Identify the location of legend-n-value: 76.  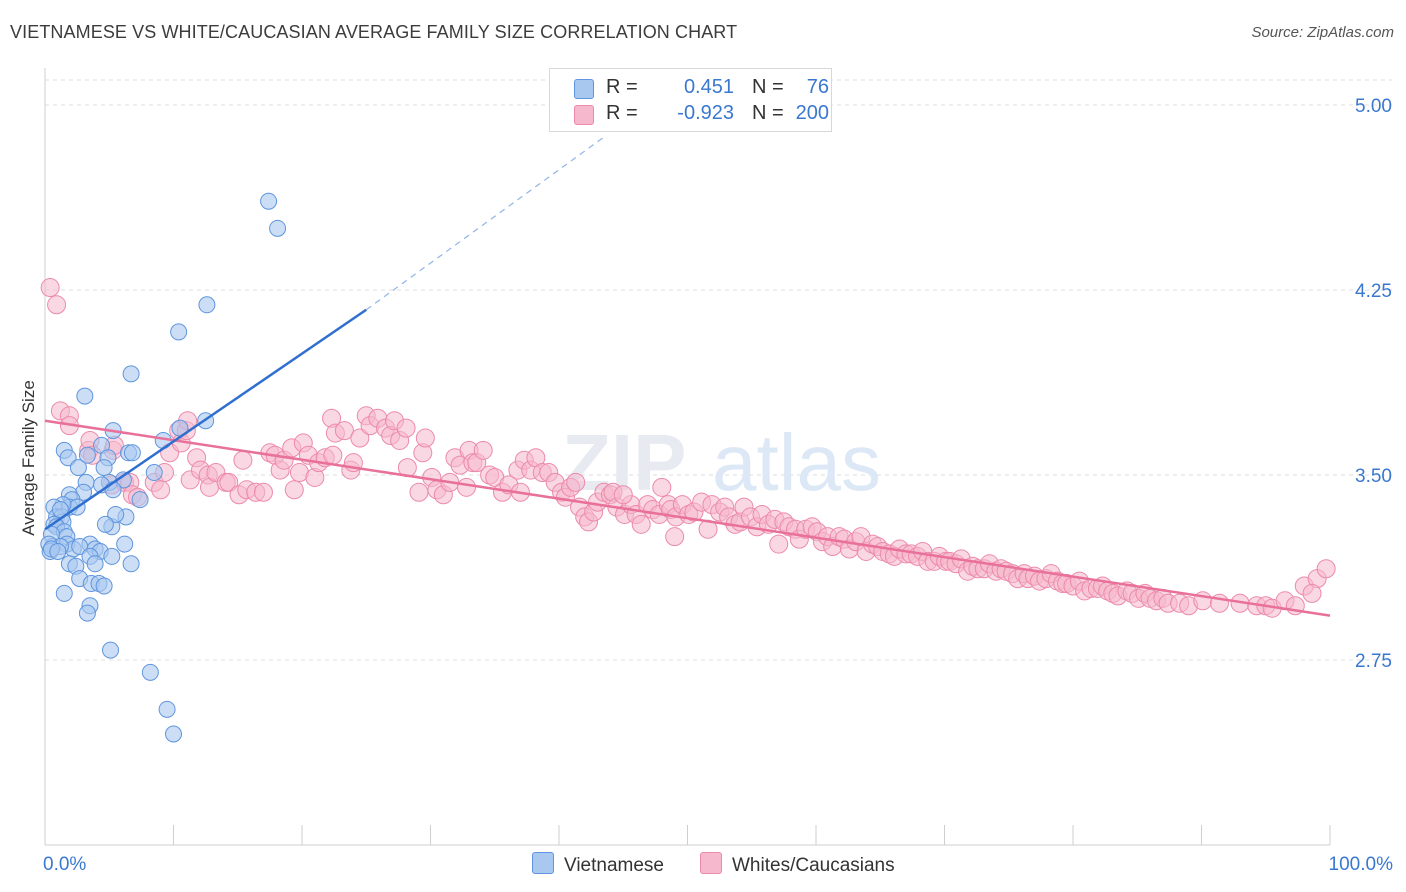
(817, 87).